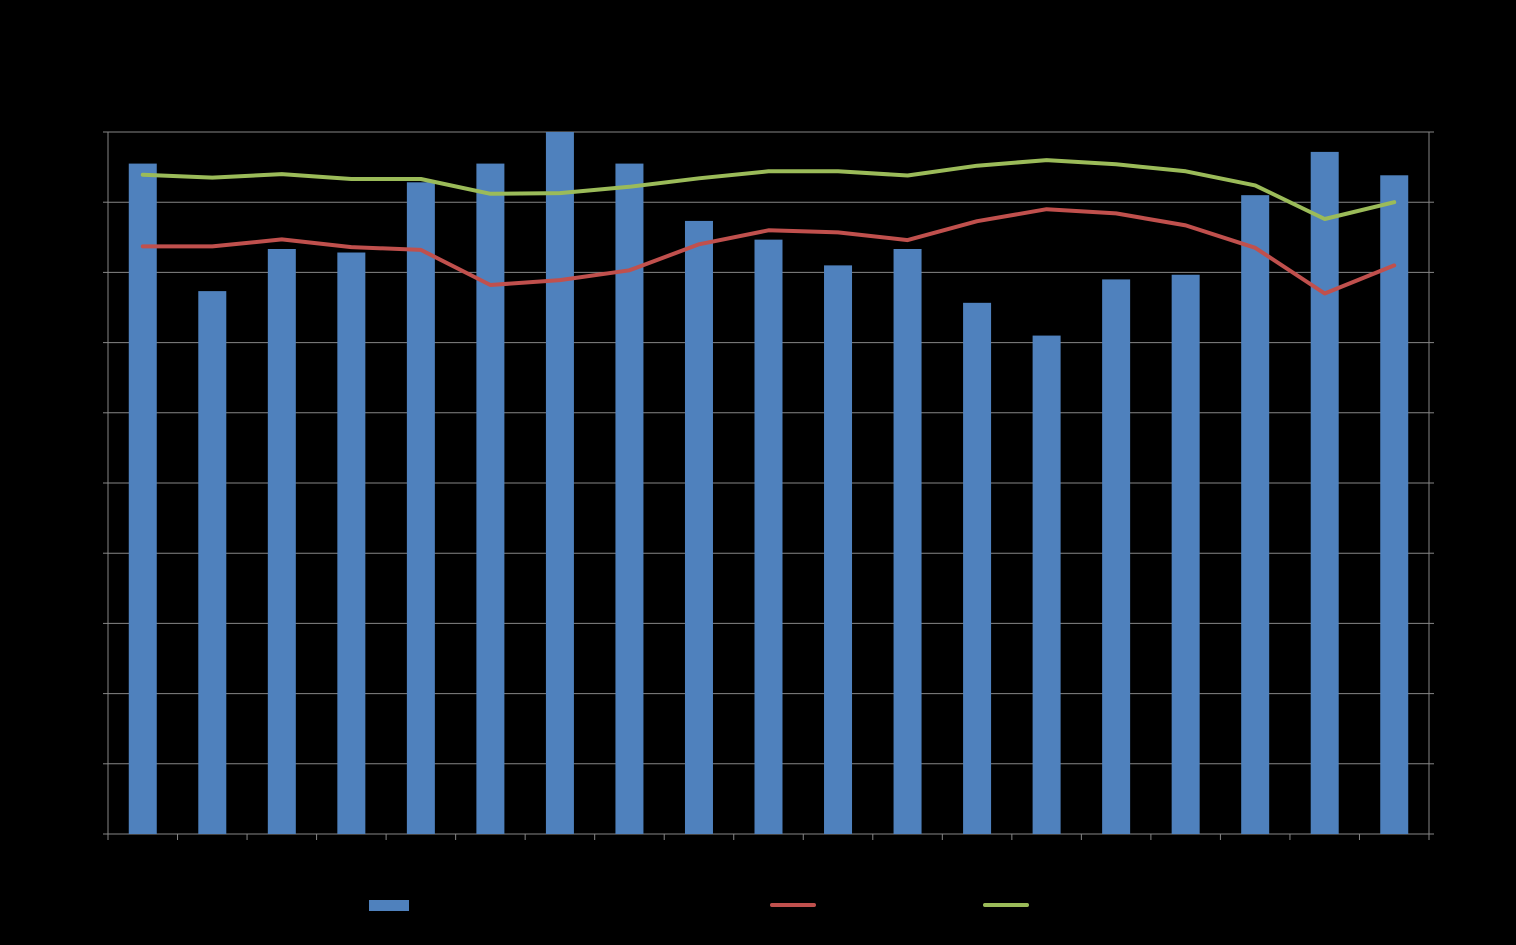 This screenshot has width=1516, height=945. What do you see at coordinates (389, 905) in the screenshot?
I see `legend-key-bar` at bounding box center [389, 905].